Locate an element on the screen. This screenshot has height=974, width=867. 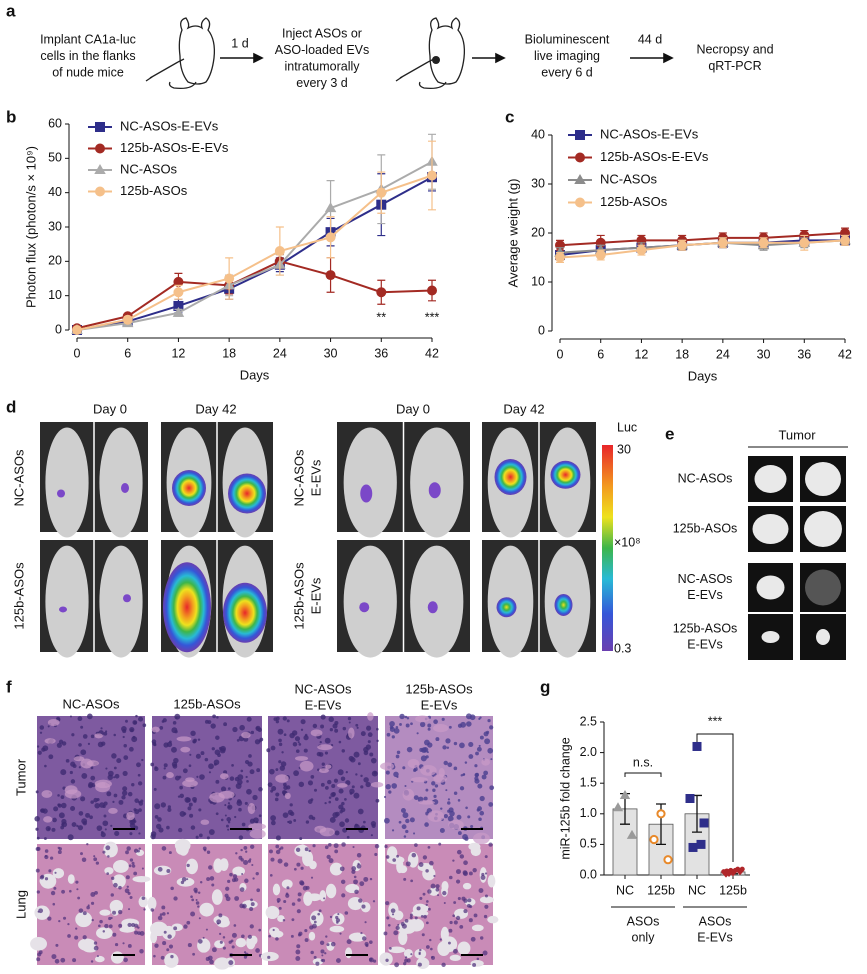
row-label: 125b-ASOs is located at coordinates (705, 628).